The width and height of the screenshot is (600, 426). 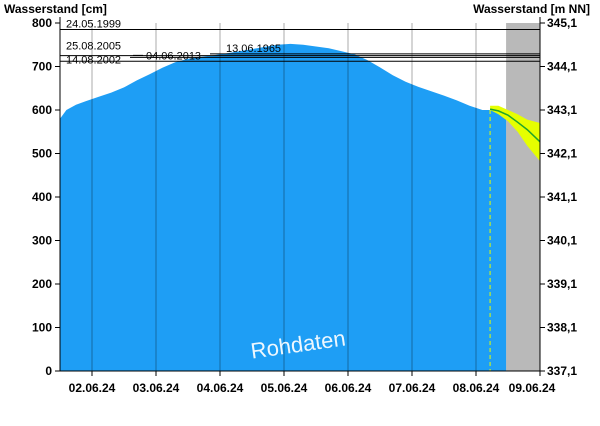 I want to click on x-tick-label: 05.06.24, so click(x=284, y=388).